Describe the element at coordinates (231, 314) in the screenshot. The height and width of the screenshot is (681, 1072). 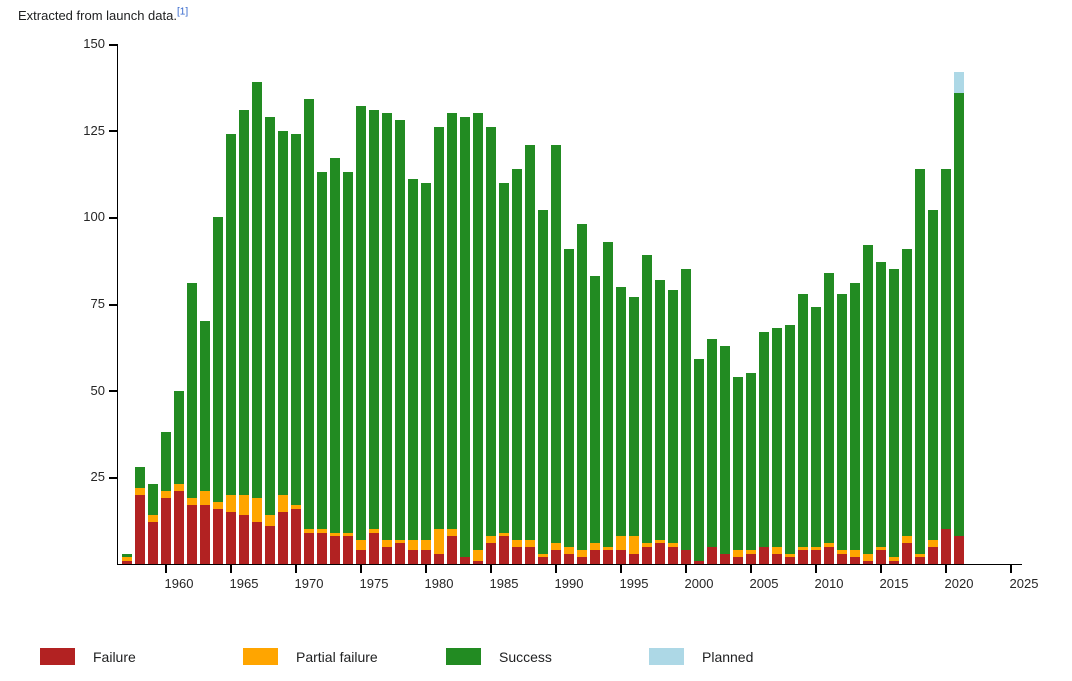
I see `bar-1965-success` at that location.